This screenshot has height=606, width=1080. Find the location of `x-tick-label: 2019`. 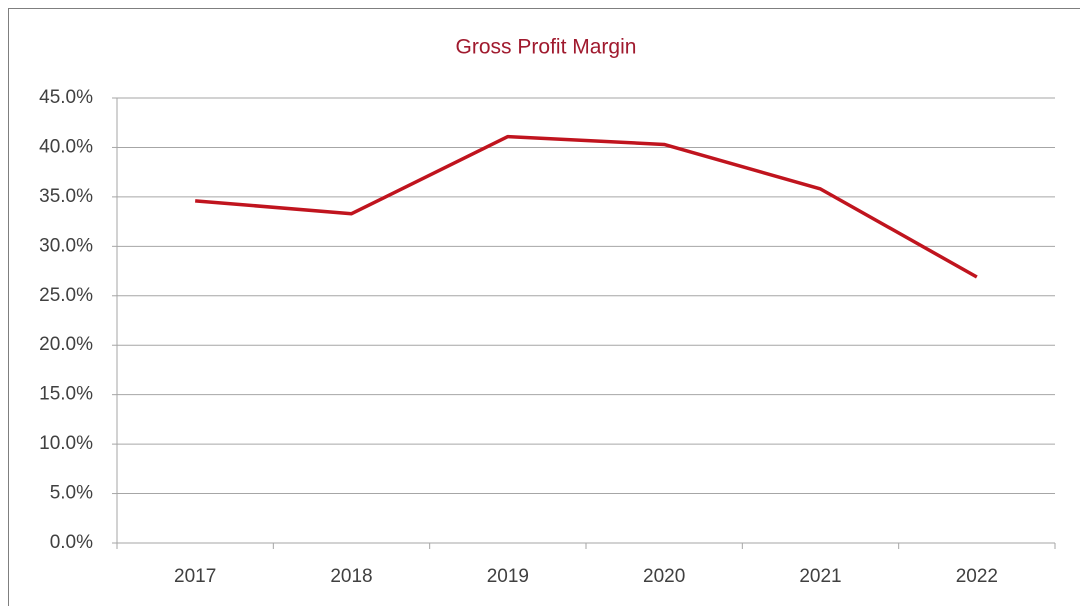

x-tick-label: 2019 is located at coordinates (508, 576).